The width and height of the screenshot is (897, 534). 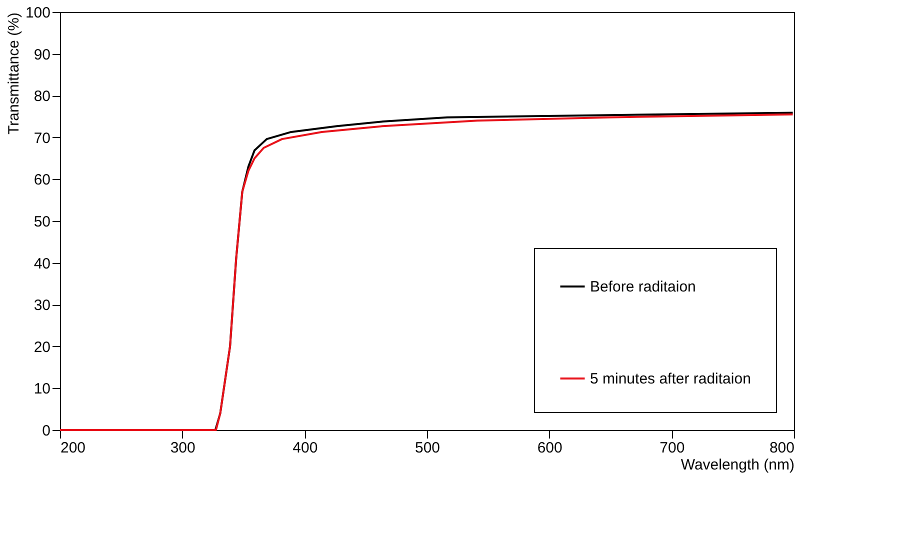 What do you see at coordinates (73, 448) in the screenshot?
I see `x-tick-label: 200` at bounding box center [73, 448].